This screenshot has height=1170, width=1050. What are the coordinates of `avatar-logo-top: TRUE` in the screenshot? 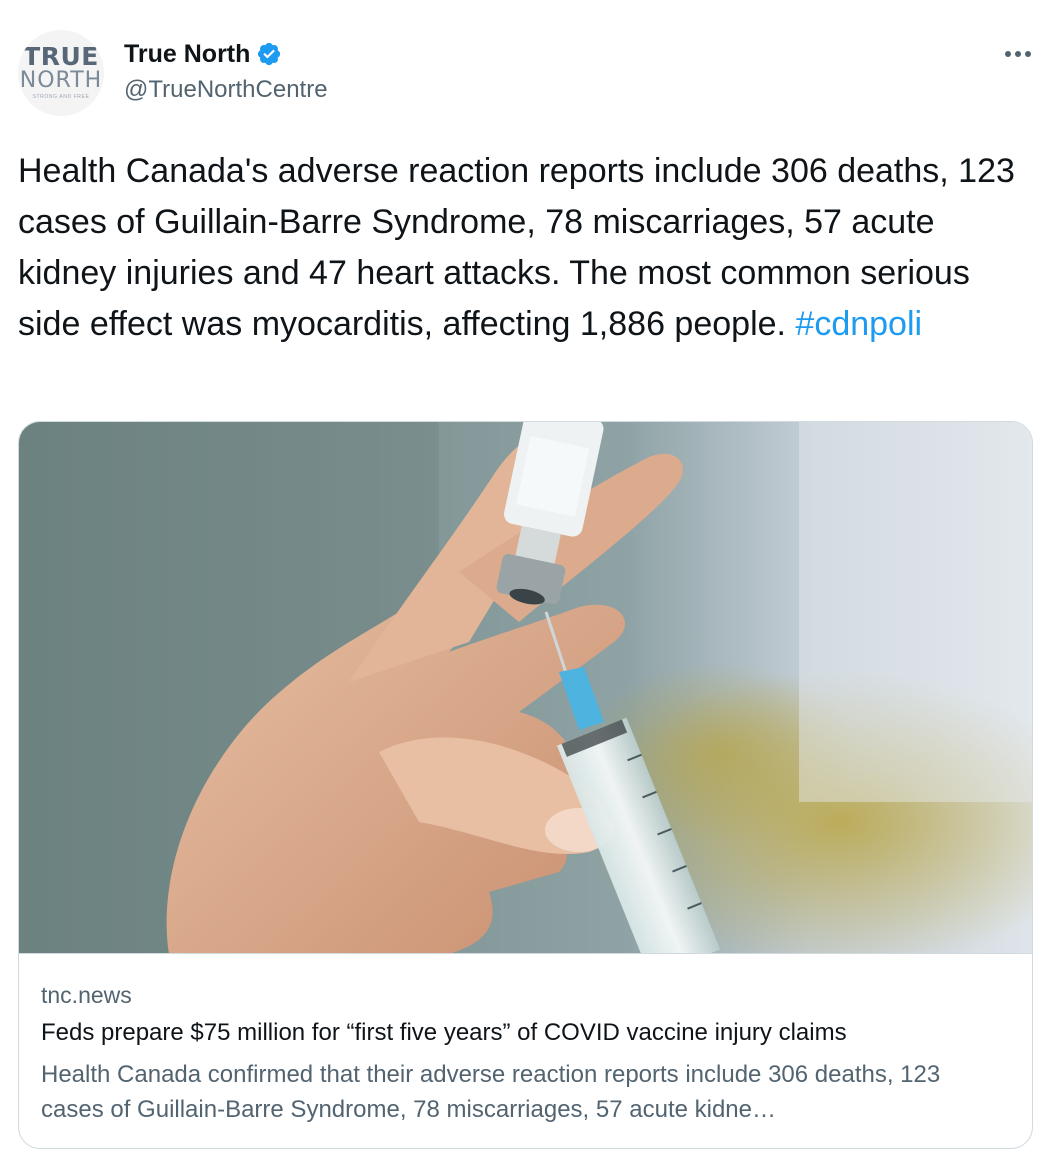 It's located at (61, 56).